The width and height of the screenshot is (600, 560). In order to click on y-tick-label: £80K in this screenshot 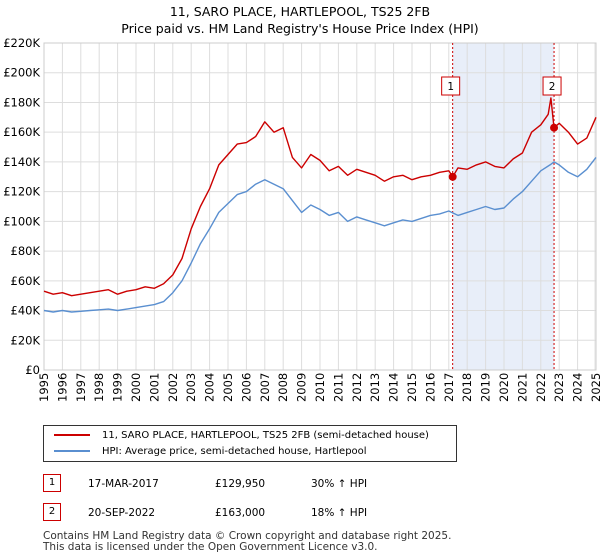, I will do `click(26, 251)`.